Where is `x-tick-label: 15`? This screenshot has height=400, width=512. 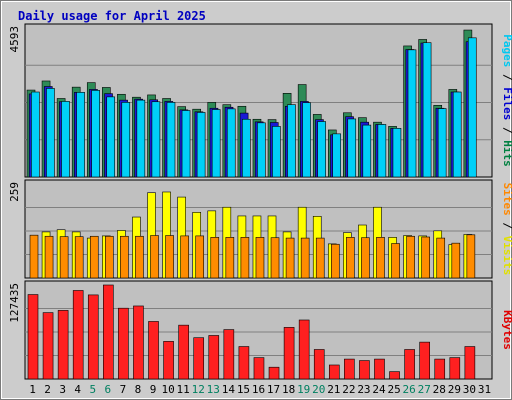 x-tick-label: 15 is located at coordinates (243, 389).